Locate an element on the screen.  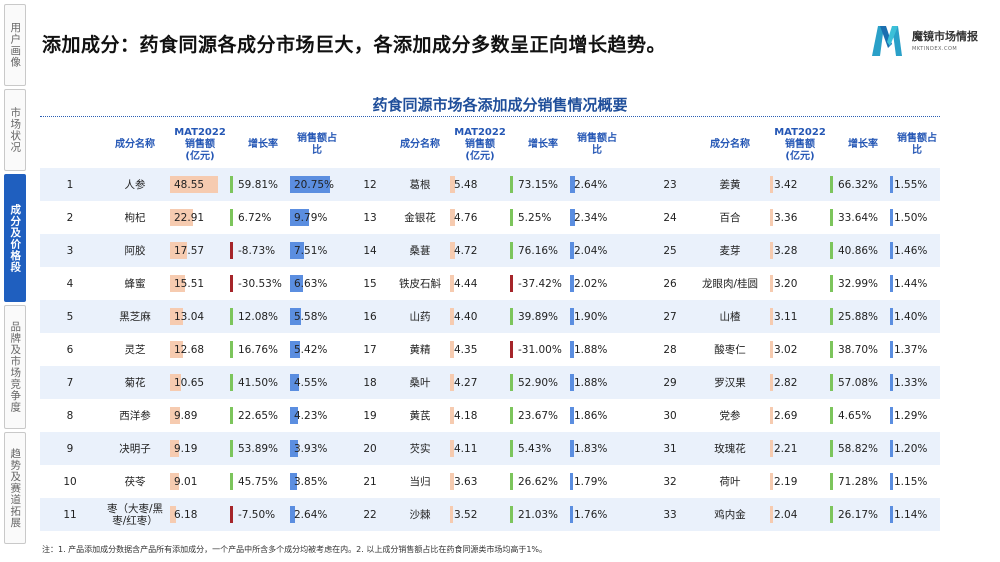
growth-value: 22.65% is located at coordinates (258, 415).